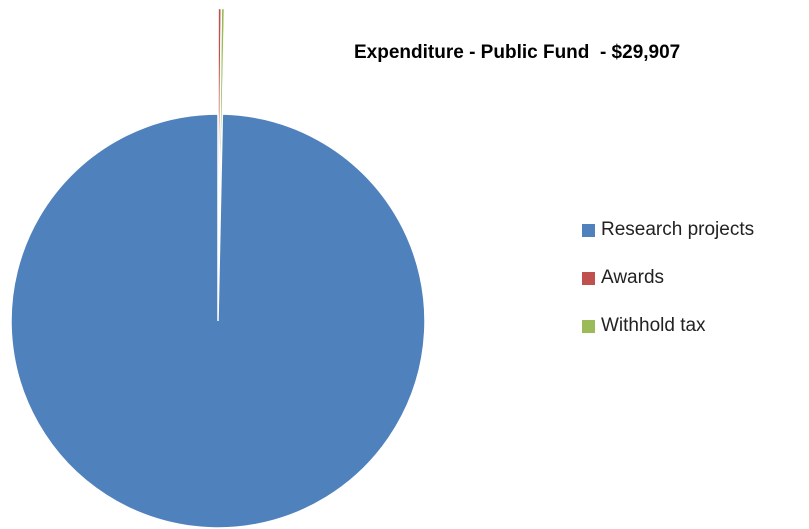 This screenshot has height=529, width=809. Describe the element at coordinates (588, 326) in the screenshot. I see `legend-swatch-withhold-tax` at that location.